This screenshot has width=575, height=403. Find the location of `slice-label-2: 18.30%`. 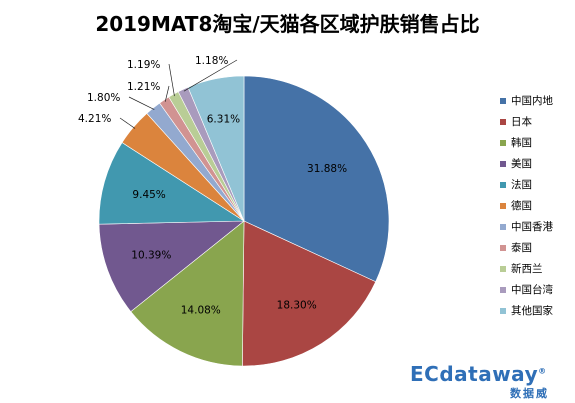

slice-label-2: 18.30% is located at coordinates (297, 305).